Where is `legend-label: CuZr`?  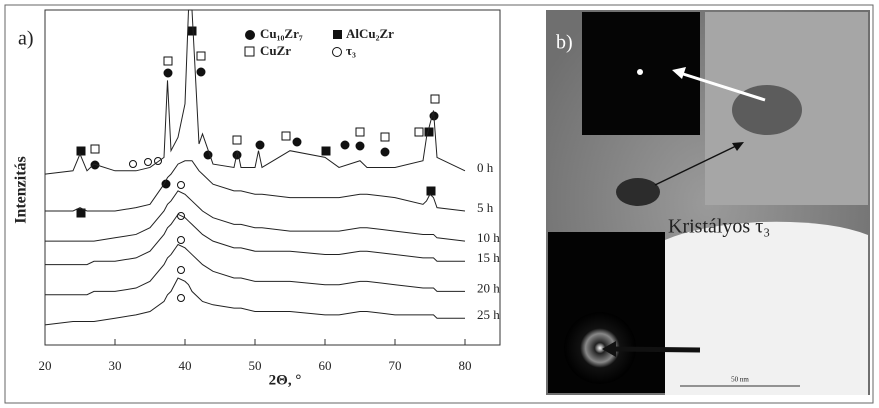
legend-label: CuZr is located at coordinates (275, 50).